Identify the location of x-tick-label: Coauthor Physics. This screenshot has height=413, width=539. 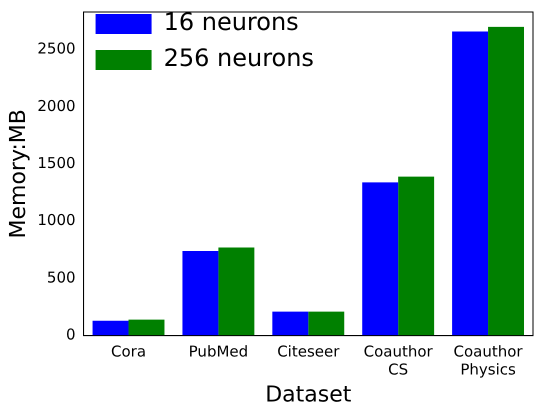
(489, 360).